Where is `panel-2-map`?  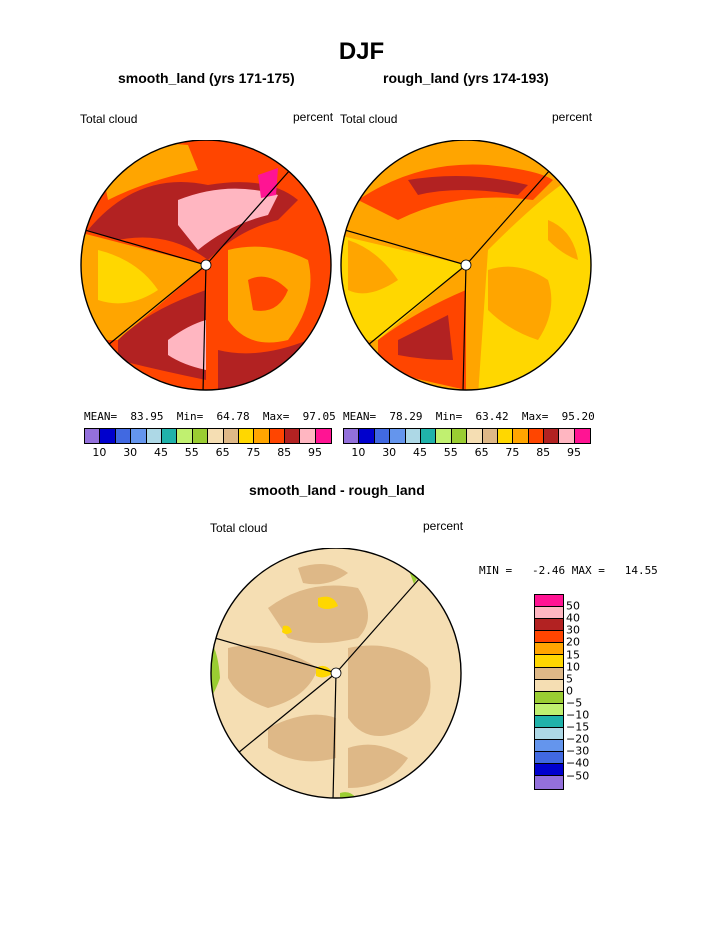
panel-2-map is located at coordinates (466, 265).